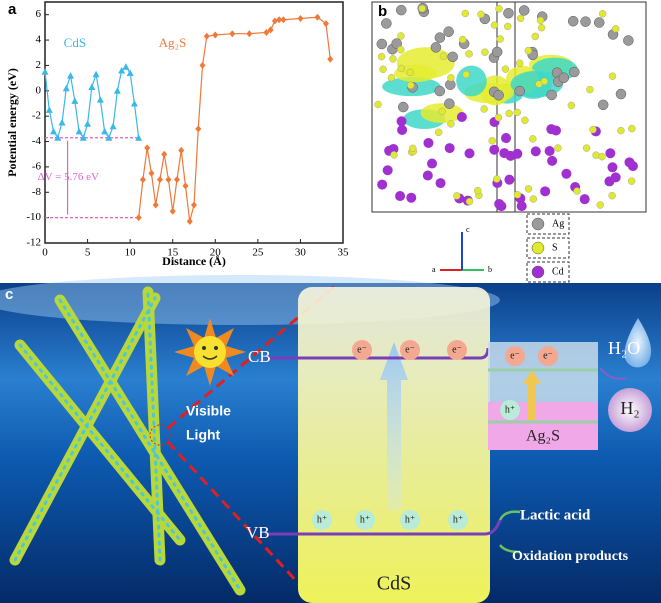 Image resolution: width=661 pixels, height=603 pixels. What do you see at coordinates (234, 513) in the screenshot?
I see `zoom-line` at bounding box center [234, 513].